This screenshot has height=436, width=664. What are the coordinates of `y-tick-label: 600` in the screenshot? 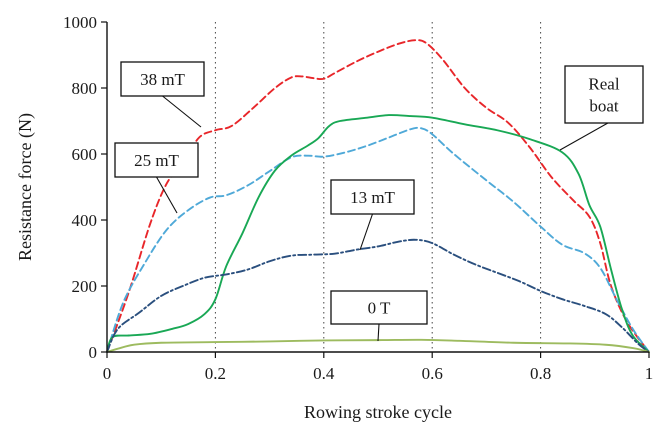 It's located at (85, 154).